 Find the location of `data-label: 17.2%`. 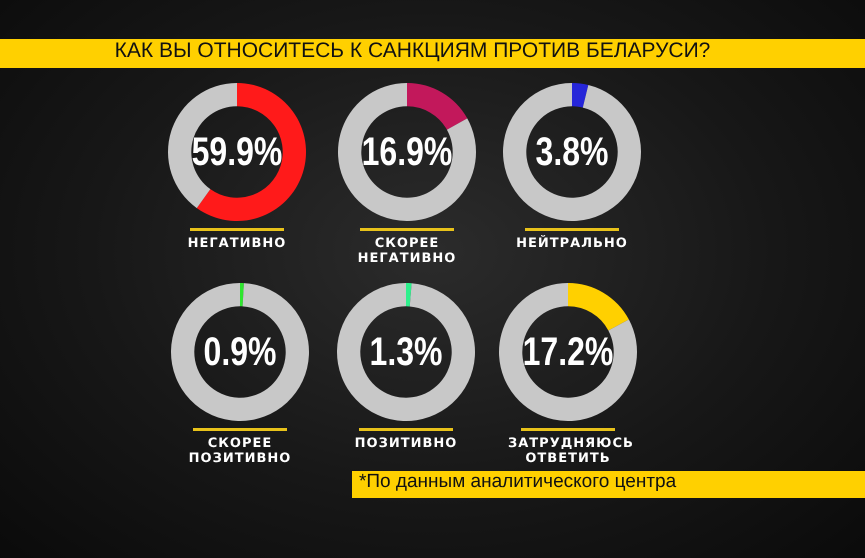

data-label: 17.2% is located at coordinates (568, 351).